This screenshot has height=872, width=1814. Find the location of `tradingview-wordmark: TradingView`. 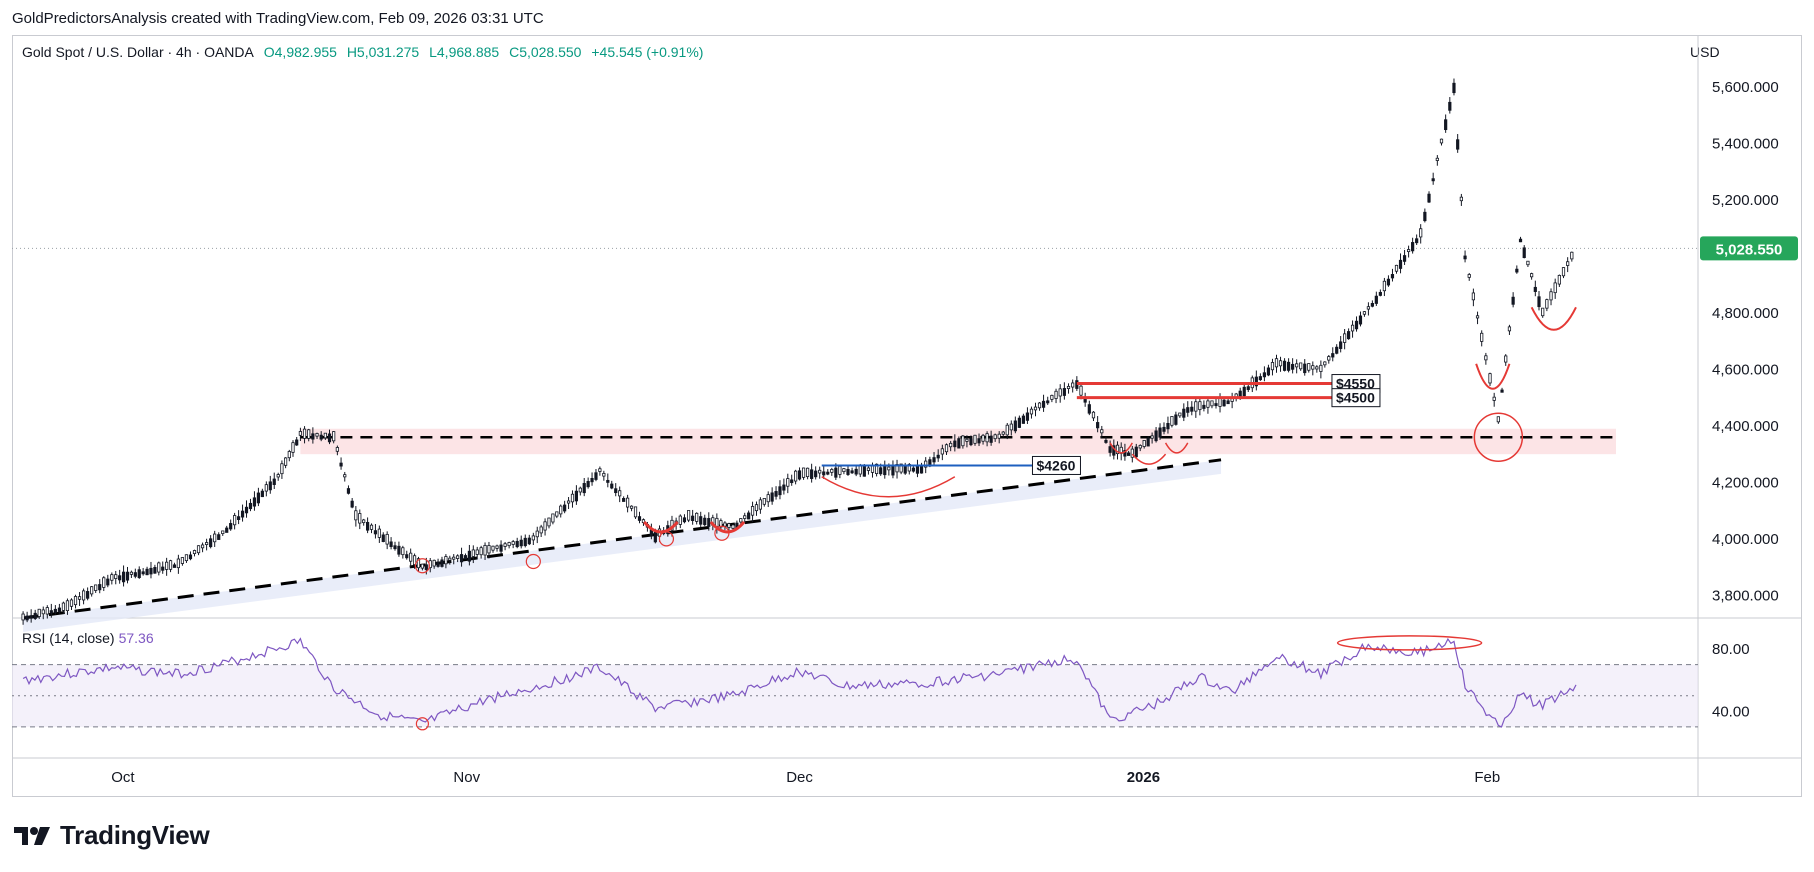

tradingview-wordmark: TradingView is located at coordinates (135, 835).